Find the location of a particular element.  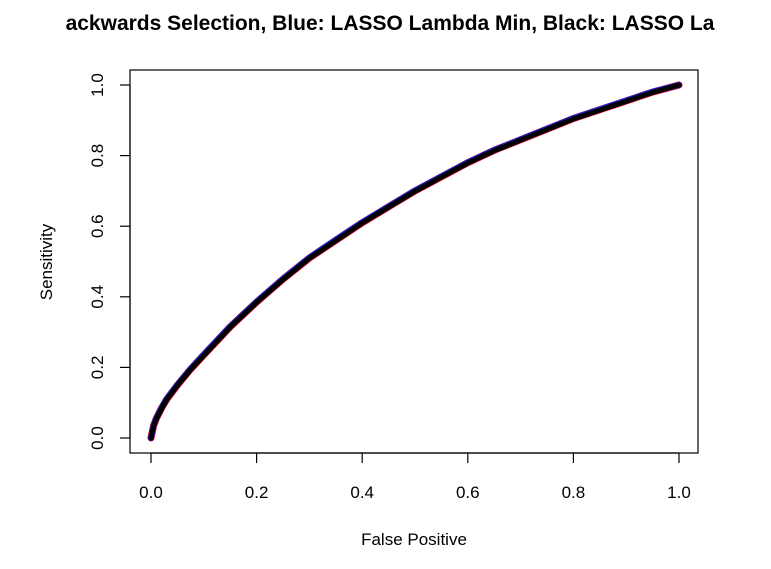

y-tick-label: 0.8 is located at coordinates (97, 156).